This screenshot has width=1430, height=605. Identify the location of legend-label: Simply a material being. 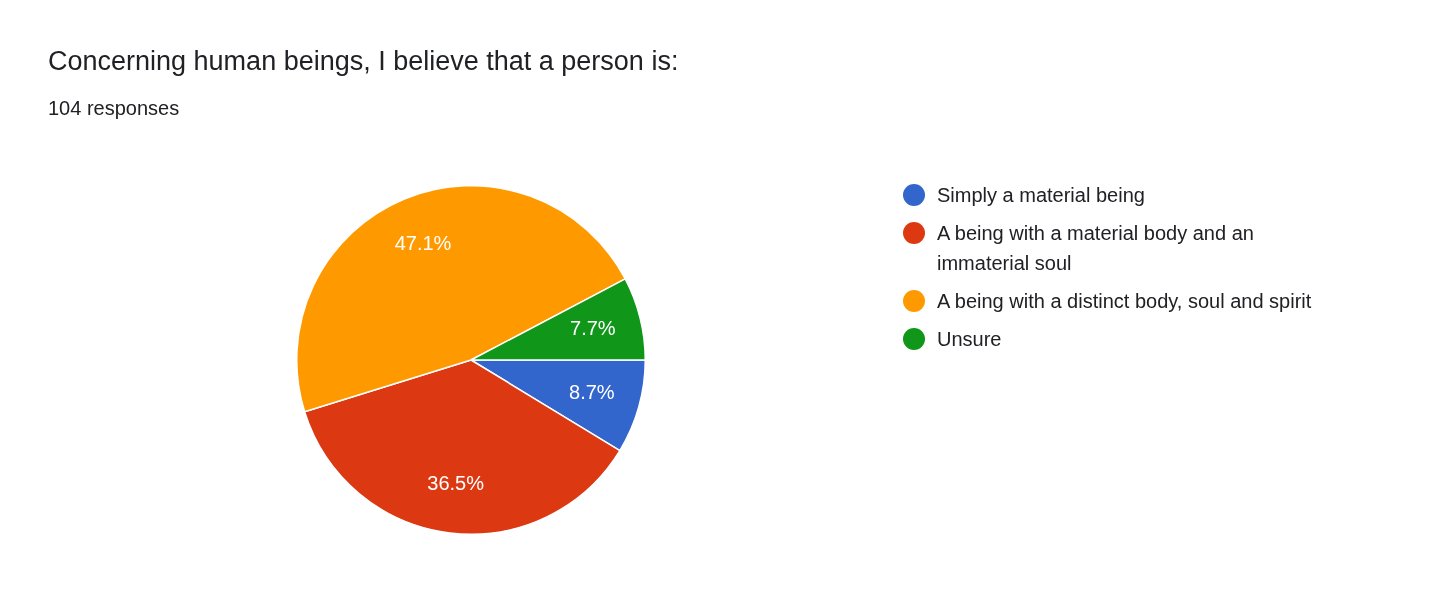
(1041, 195).